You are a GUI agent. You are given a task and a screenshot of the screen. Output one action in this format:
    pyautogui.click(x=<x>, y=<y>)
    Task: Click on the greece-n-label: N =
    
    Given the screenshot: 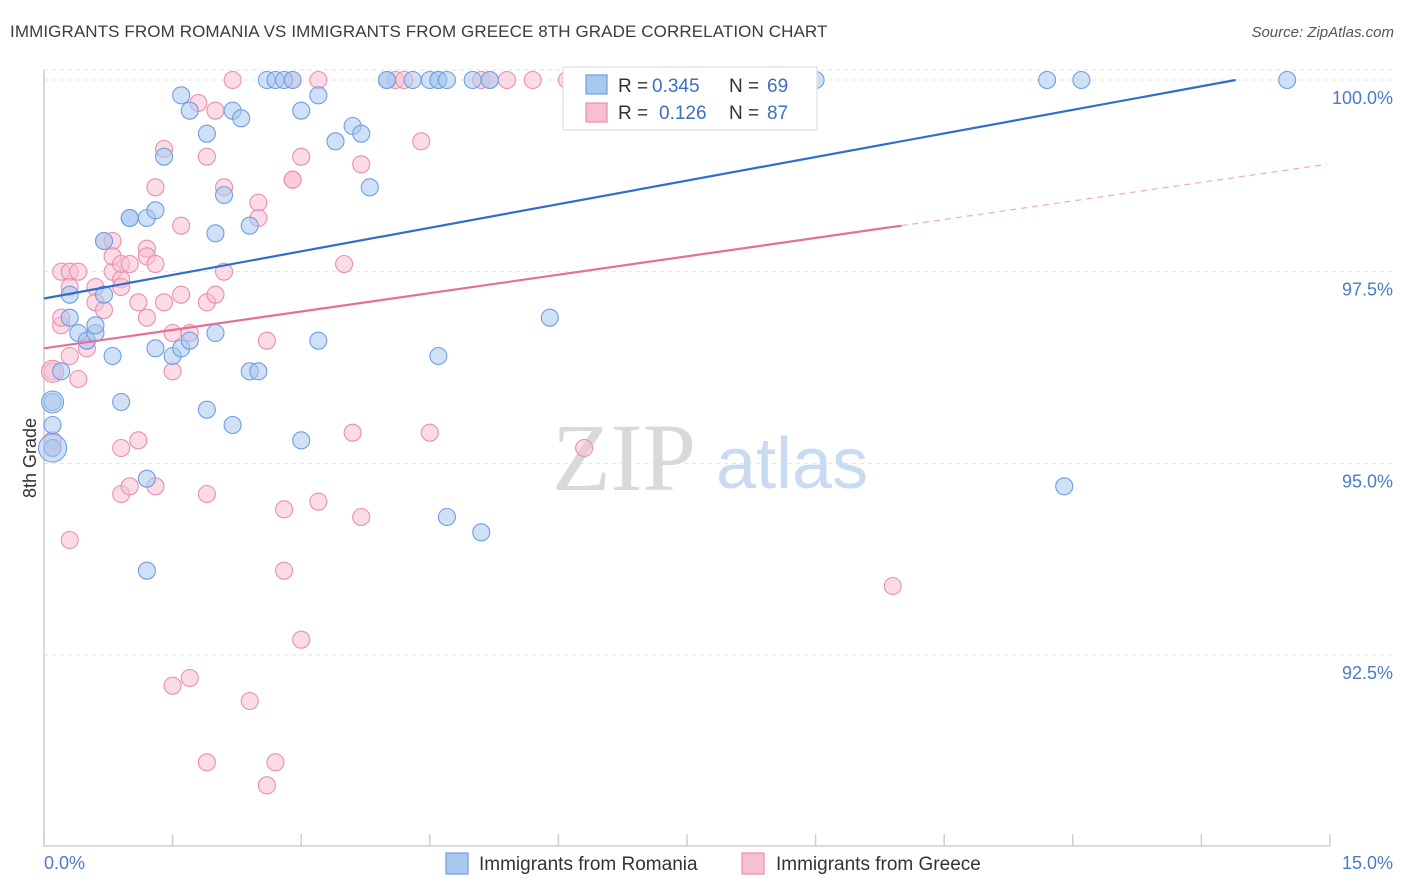 What is the action you would take?
    pyautogui.click(x=744, y=113)
    